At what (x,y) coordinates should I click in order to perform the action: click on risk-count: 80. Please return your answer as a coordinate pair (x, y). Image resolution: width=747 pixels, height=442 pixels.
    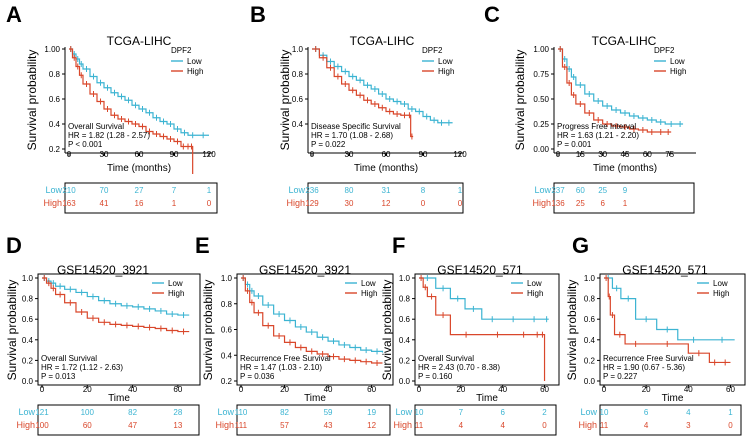
    Looking at the image, I should click on (349, 190).